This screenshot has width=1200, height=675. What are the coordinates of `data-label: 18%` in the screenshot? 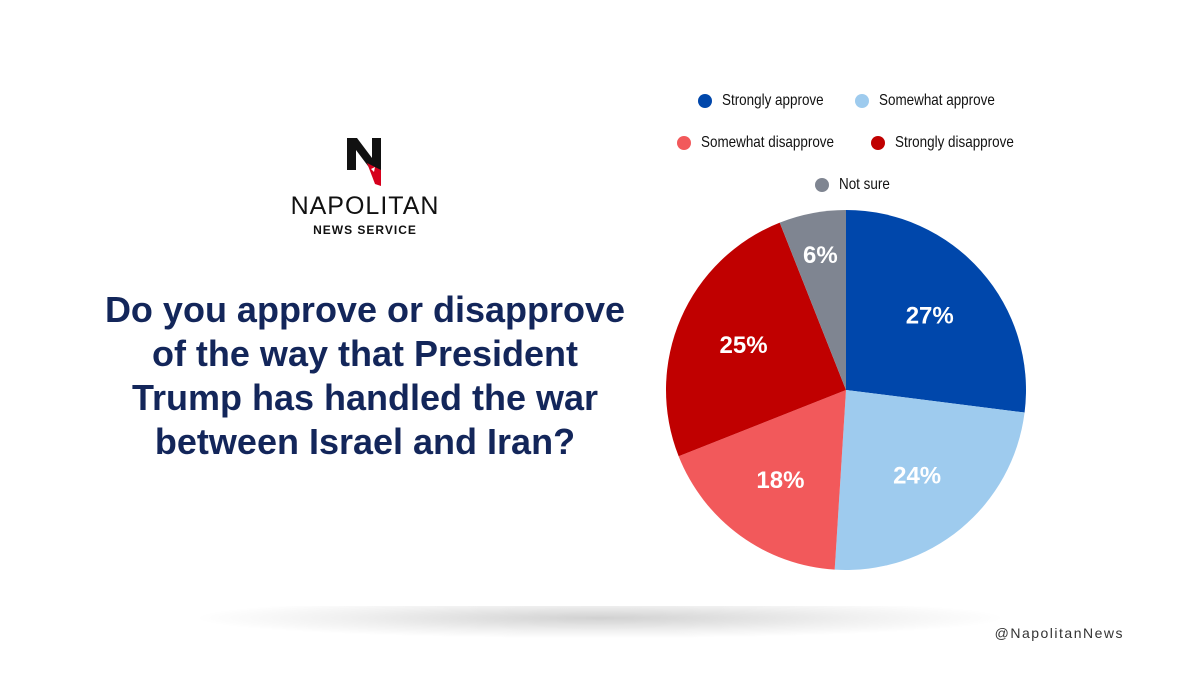 It's located at (780, 480).